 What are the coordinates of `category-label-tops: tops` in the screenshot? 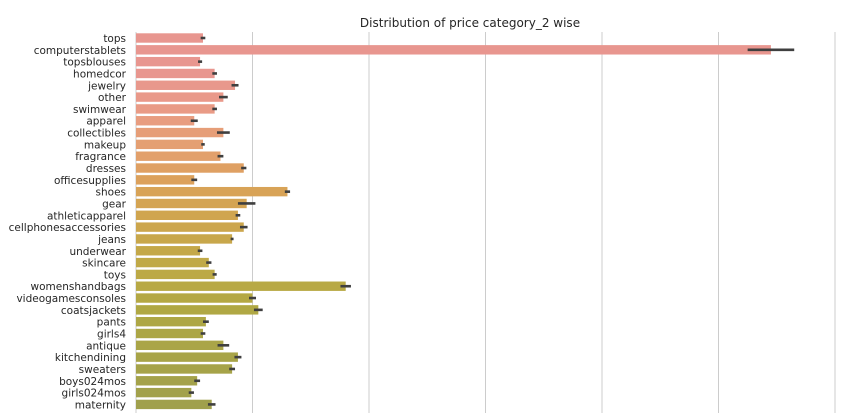 It's located at (114, 39).